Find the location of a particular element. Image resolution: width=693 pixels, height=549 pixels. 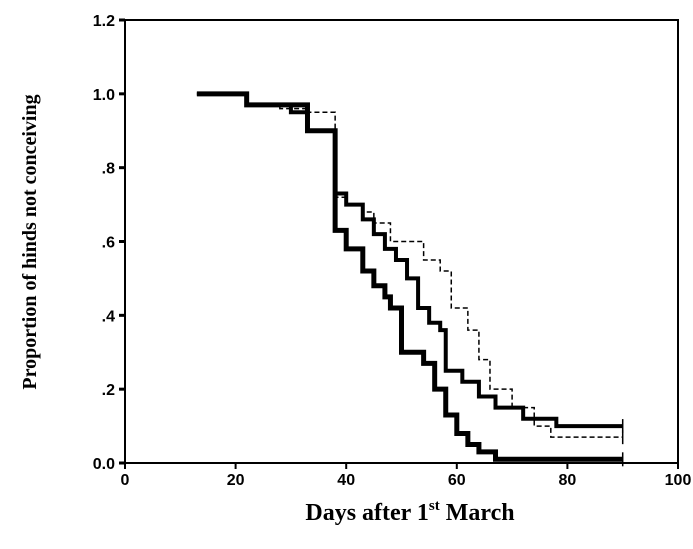

y-tick-label: 1.0 is located at coordinates (104, 95).